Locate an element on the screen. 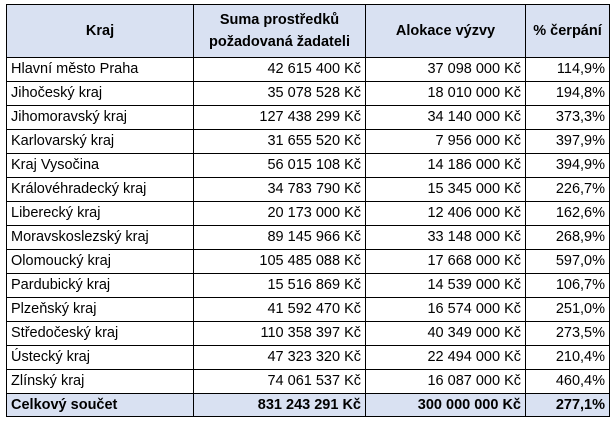 Image resolution: width=614 pixels, height=425 pixels. cell-cerpani: 397,9% is located at coordinates (567, 141).